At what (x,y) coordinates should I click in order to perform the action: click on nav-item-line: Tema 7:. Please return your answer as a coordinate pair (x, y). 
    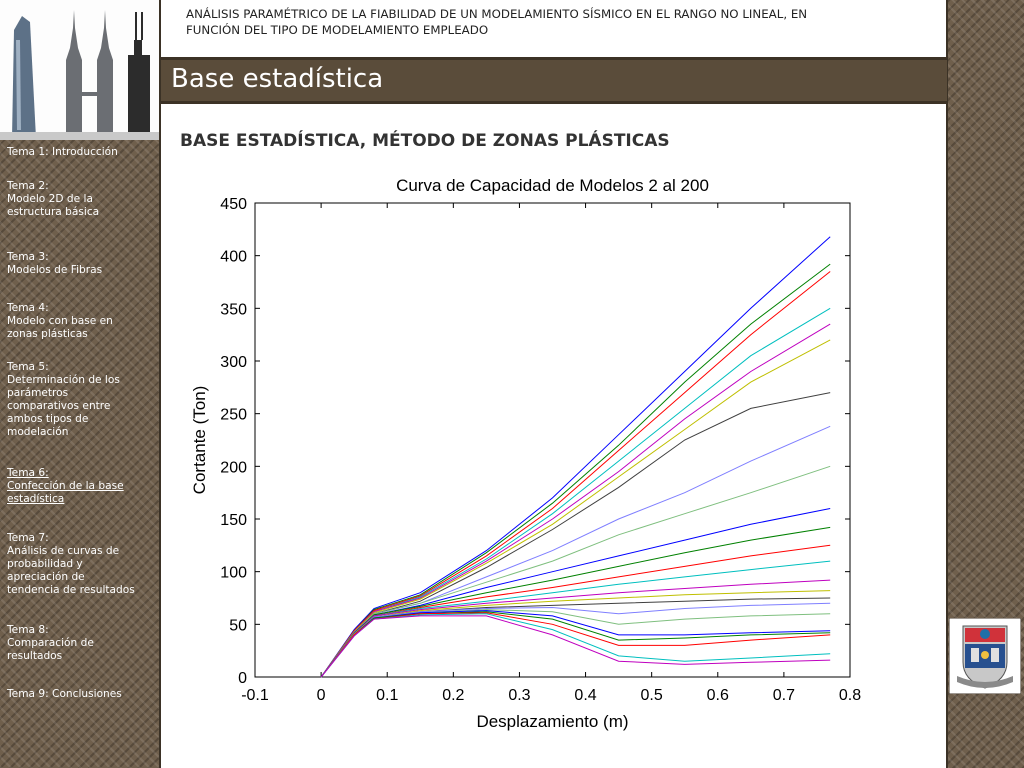
    Looking at the image, I should click on (28, 538).